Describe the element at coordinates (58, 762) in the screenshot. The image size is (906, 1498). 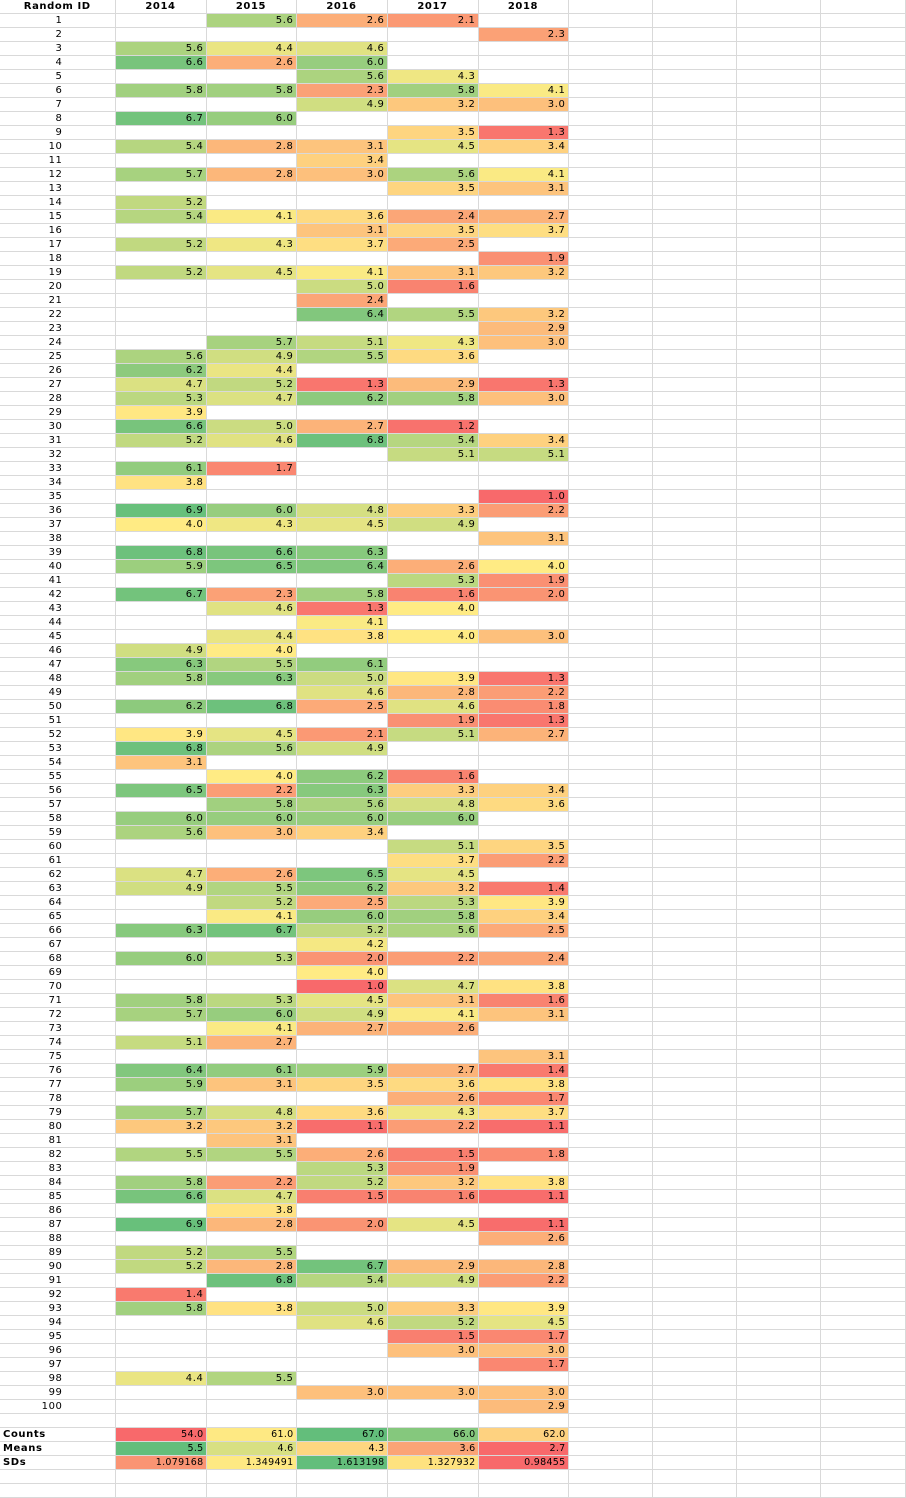
I see `random-id-cell: 54` at that location.